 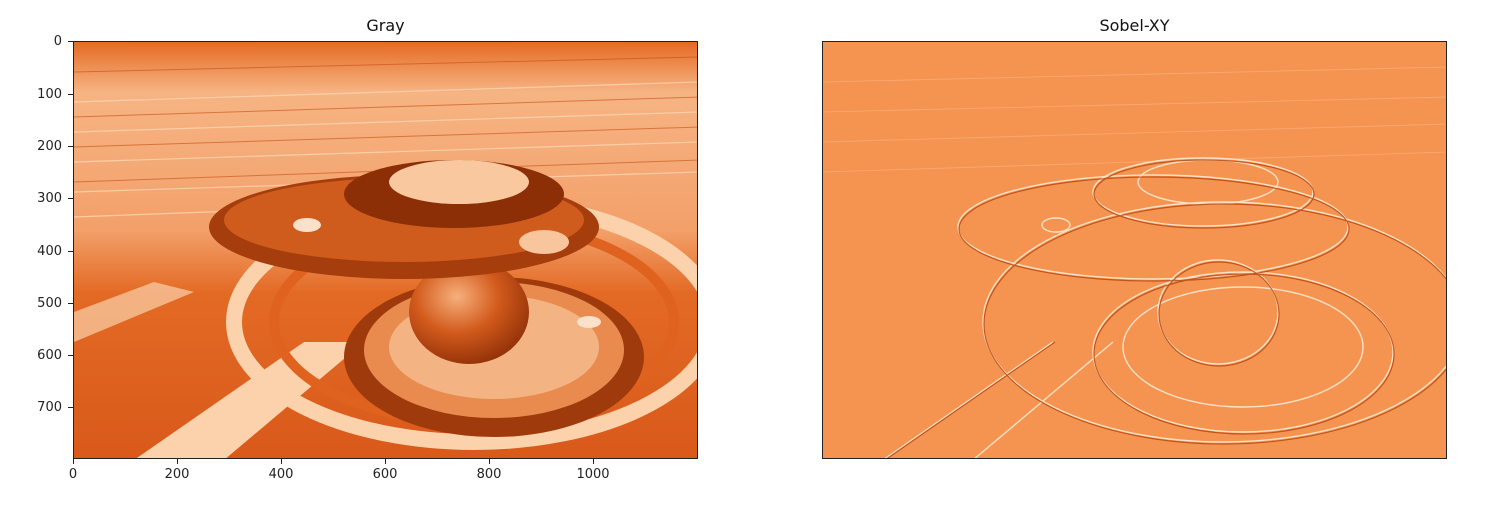 I want to click on x-tick-label: 400, so click(x=281, y=474).